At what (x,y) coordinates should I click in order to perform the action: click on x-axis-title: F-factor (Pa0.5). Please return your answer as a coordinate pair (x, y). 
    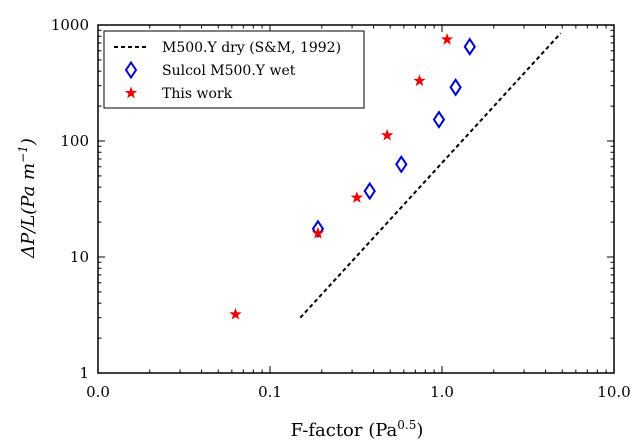
    Looking at the image, I should click on (357, 429).